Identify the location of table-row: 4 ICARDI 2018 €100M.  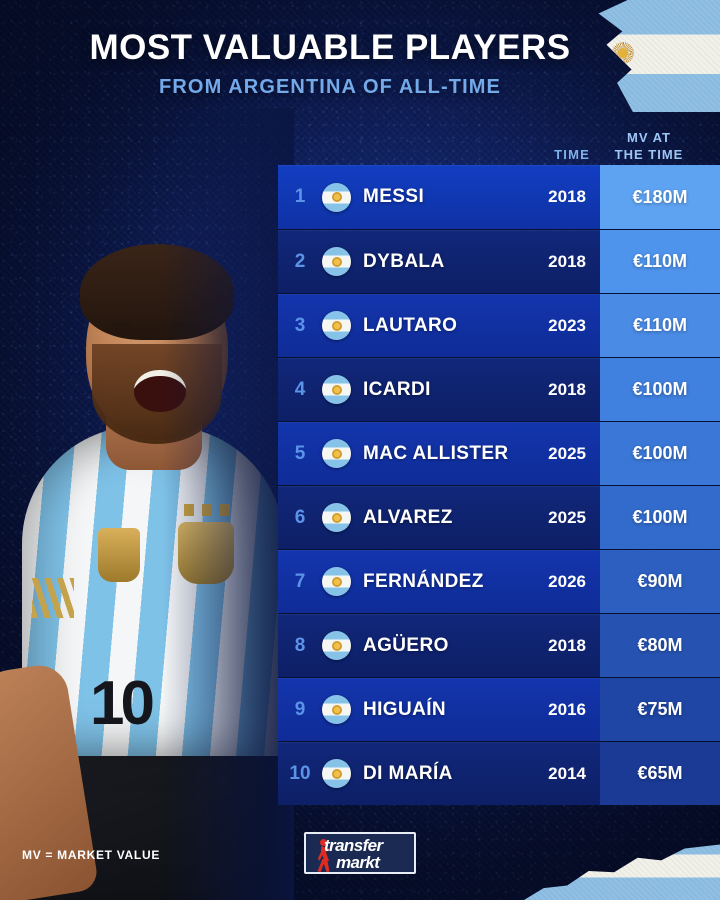
(499, 389).